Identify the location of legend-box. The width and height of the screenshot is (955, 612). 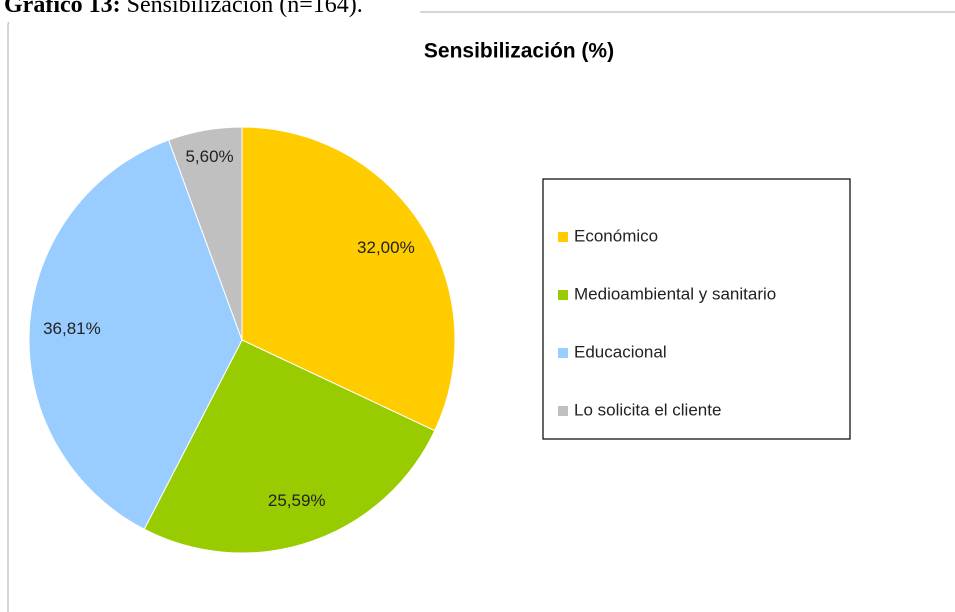
(696, 309).